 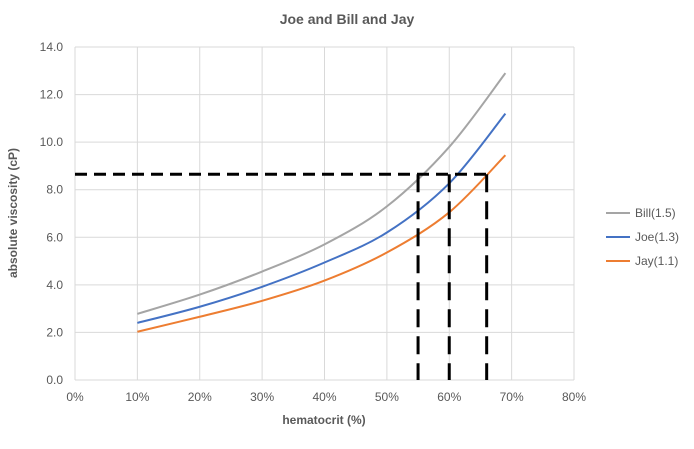 I want to click on y-tick-label: 6.0, so click(x=54, y=237).